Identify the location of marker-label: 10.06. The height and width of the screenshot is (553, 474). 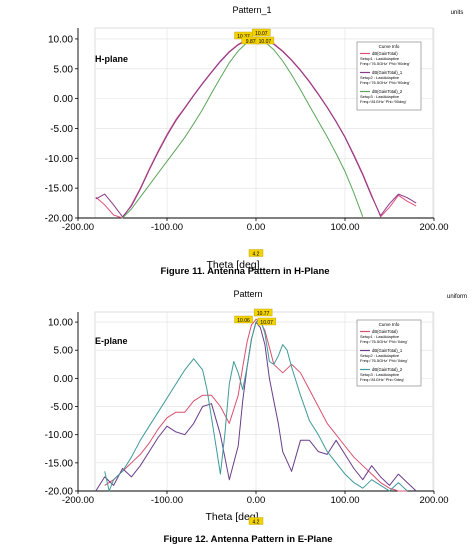
(243, 321).